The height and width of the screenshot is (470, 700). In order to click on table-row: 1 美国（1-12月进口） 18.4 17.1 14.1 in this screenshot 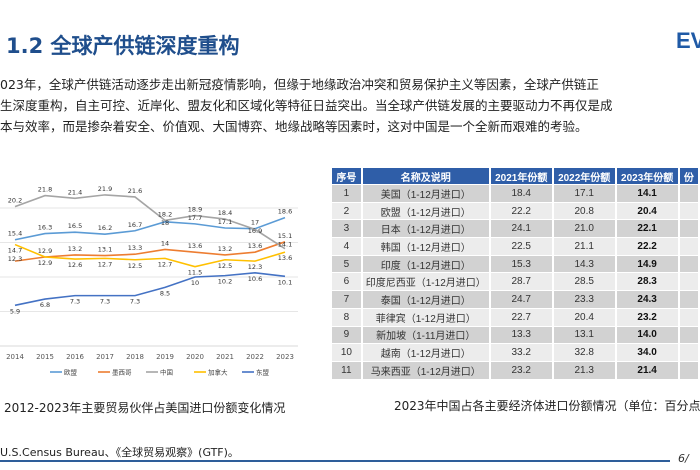, I will do `click(515, 193)`.